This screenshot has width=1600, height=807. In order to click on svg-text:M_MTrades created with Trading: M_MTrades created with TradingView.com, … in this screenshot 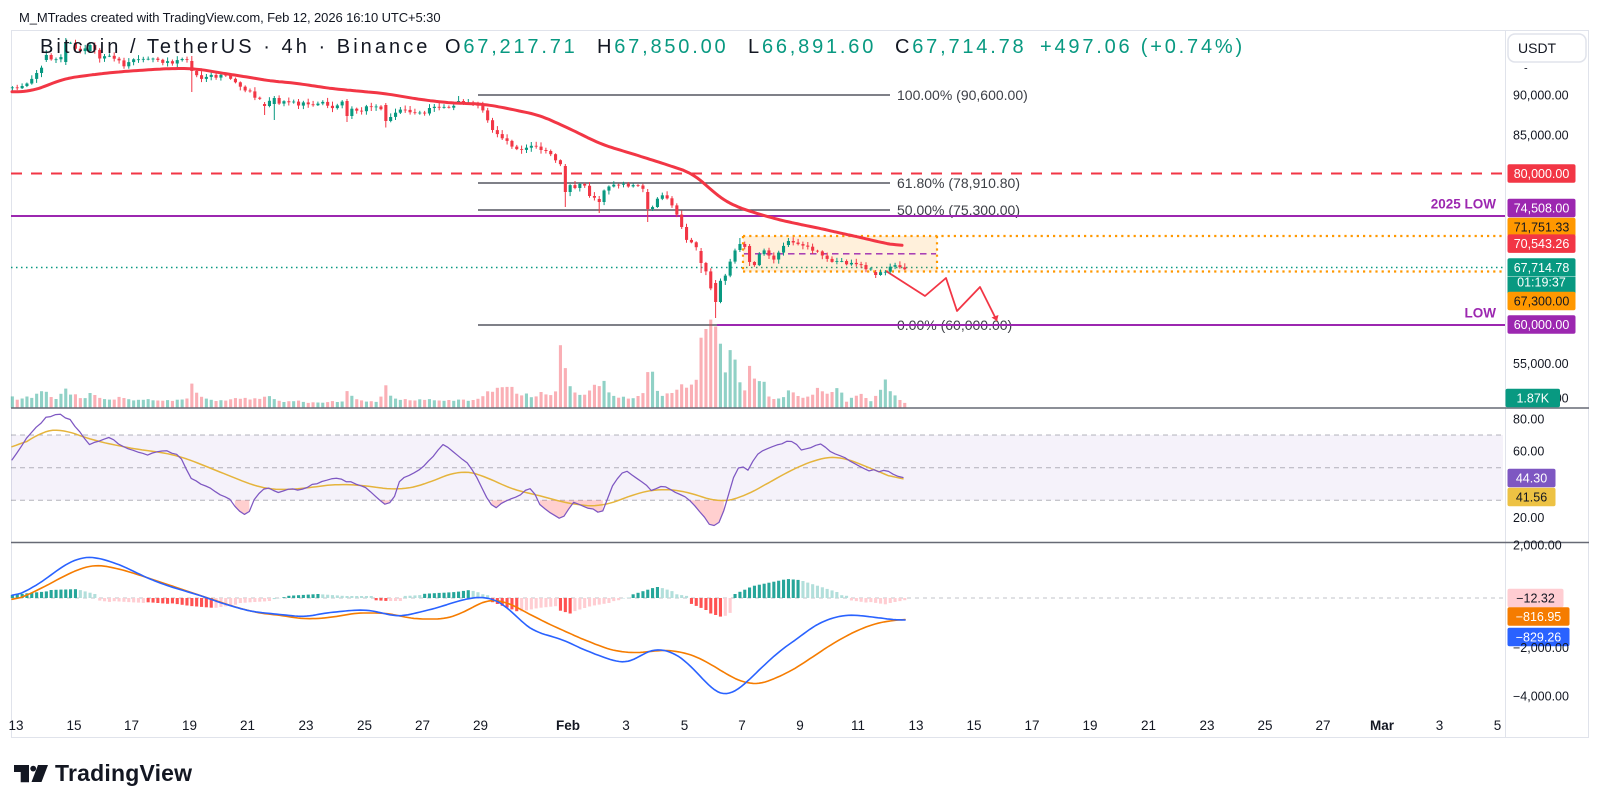, I will do `click(229, 17)`.